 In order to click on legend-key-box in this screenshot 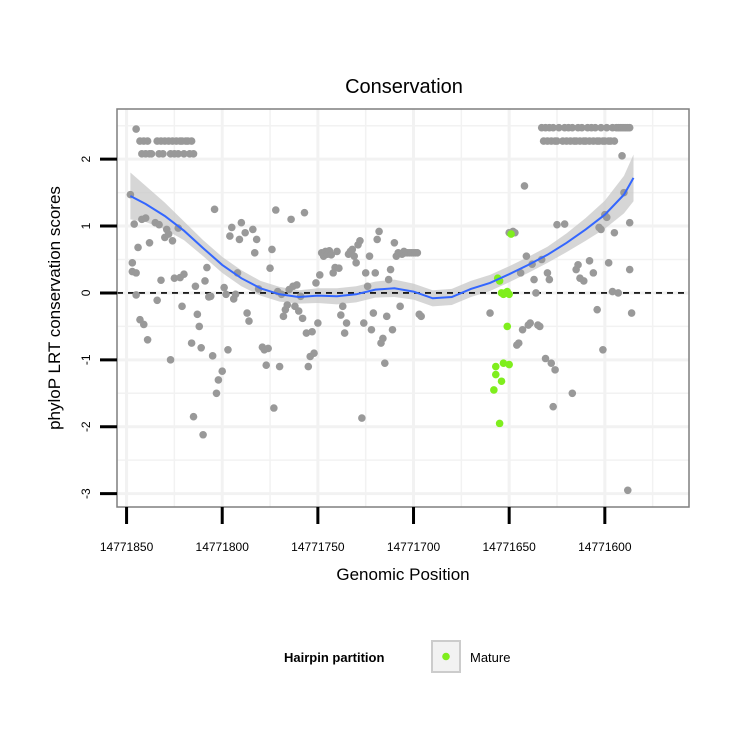, I will do `click(446, 656)`.